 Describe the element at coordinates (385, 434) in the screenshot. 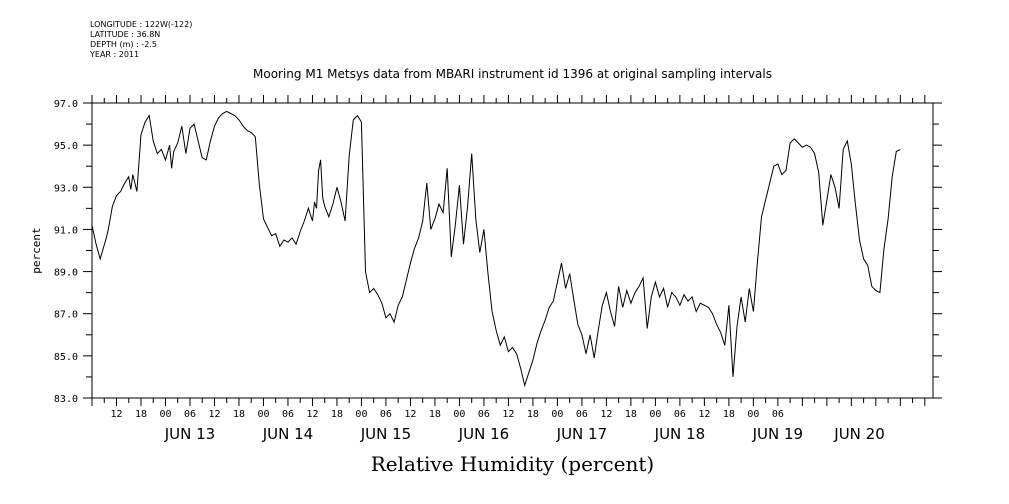

I see `x-day-label: JUN 15` at that location.